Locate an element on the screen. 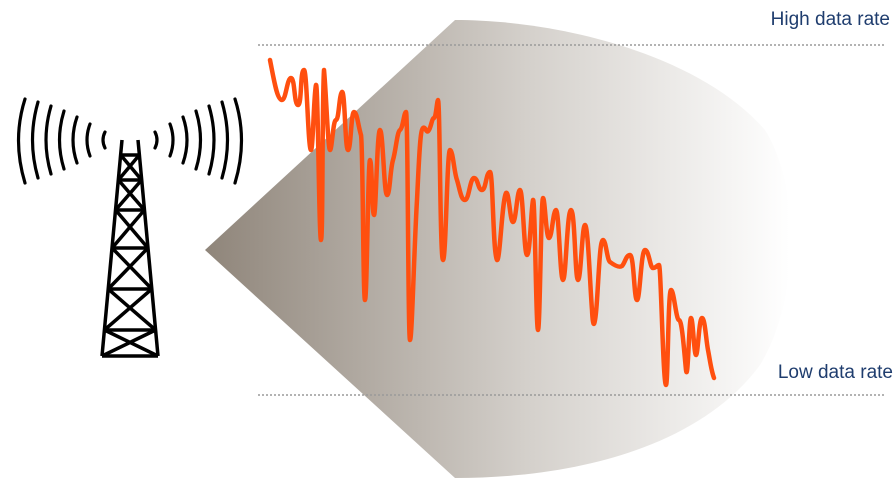 The width and height of the screenshot is (896, 479). radio-tower-icon is located at coordinates (130, 248).